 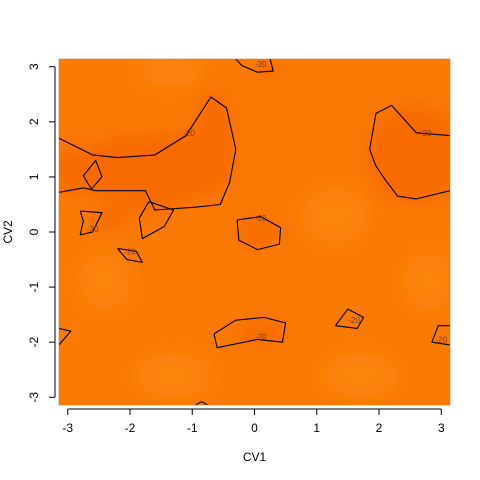 I want to click on y-tick-label: -2, so click(x=34, y=342).